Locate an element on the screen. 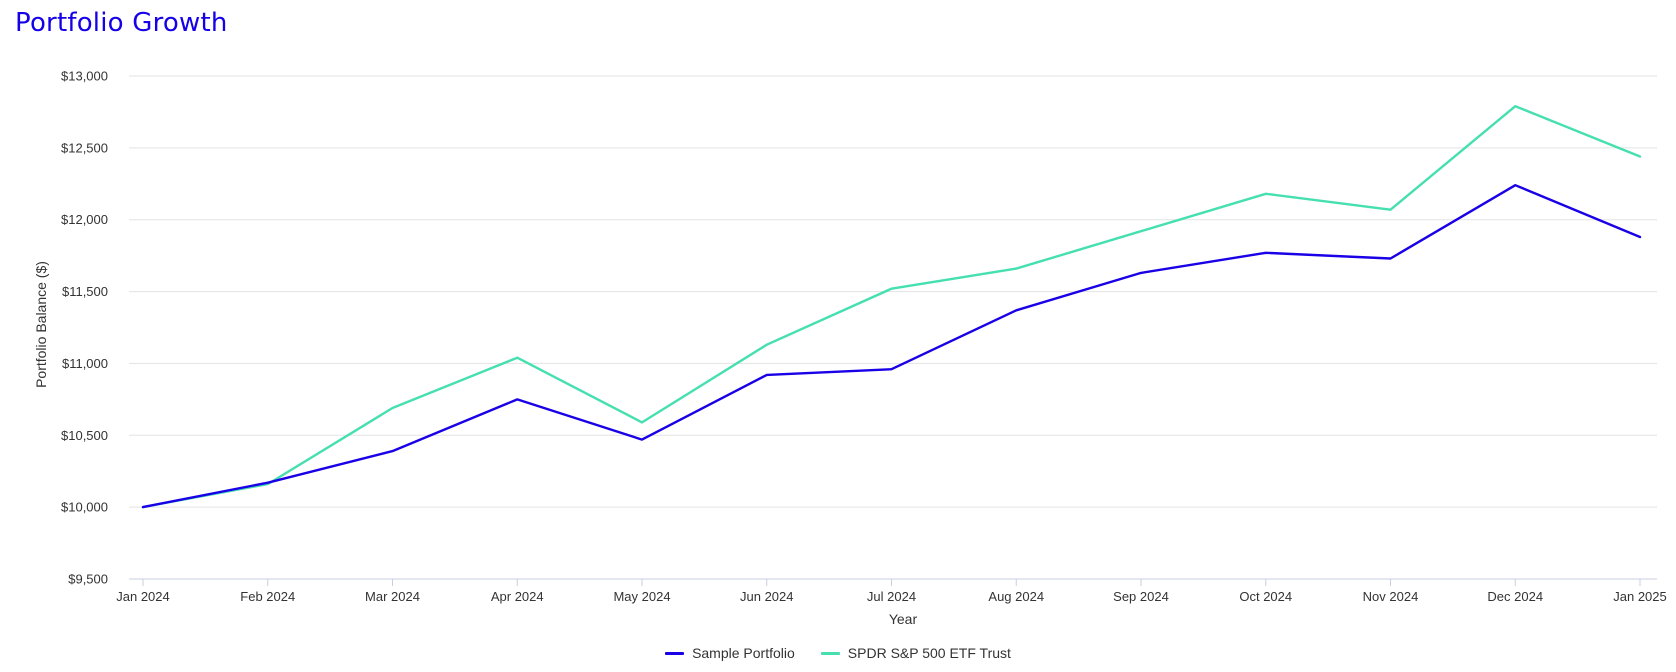 The image size is (1676, 672). x-tick-label: Feb 2024 is located at coordinates (267, 596).